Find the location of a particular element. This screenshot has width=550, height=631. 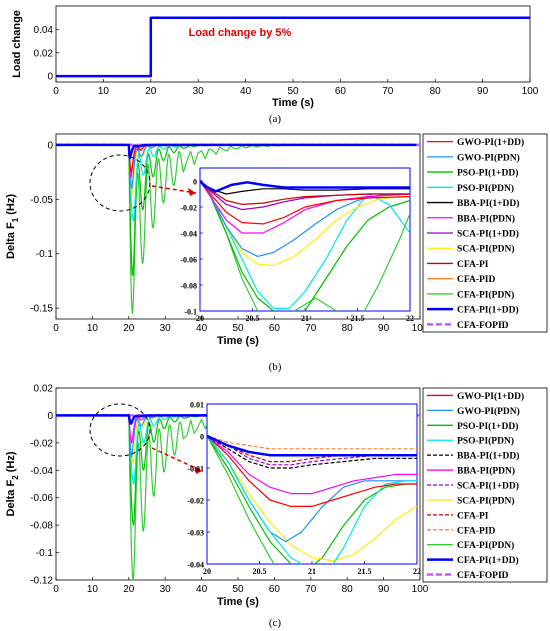

f1-xtick-label: 40 is located at coordinates (202, 328).